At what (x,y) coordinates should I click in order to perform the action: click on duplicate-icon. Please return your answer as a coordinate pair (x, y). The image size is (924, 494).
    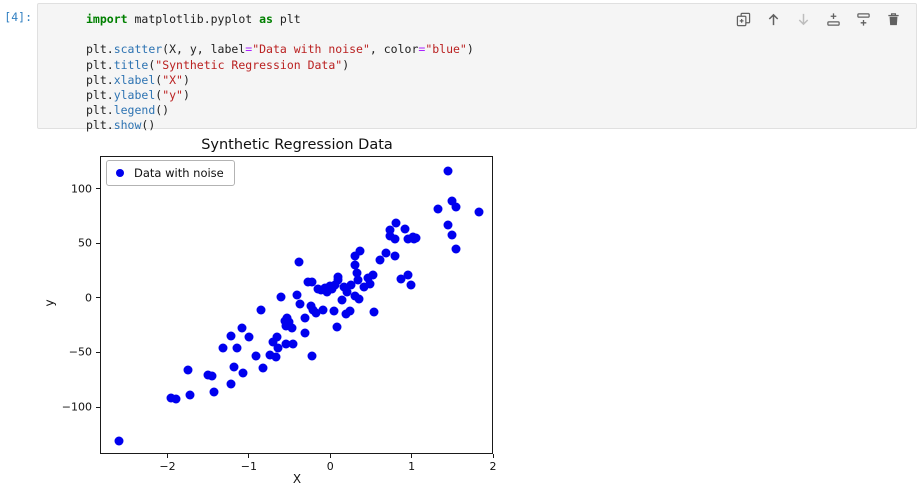
    Looking at the image, I should click on (743, 19).